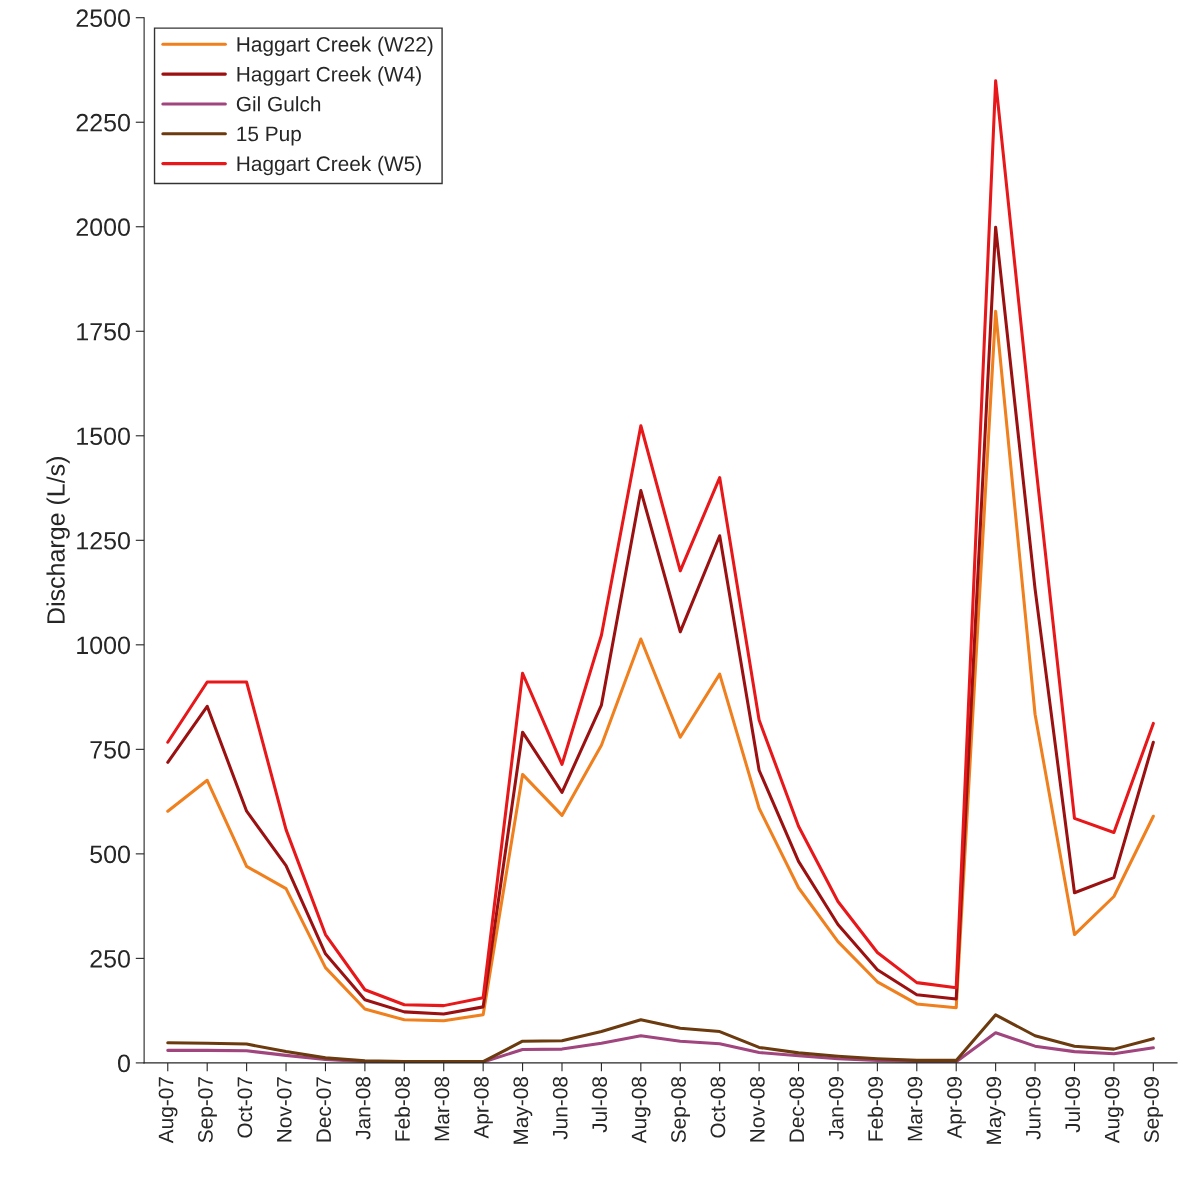 The image size is (1201, 1181). I want to click on y-tick-label: 0, so click(124, 1063).